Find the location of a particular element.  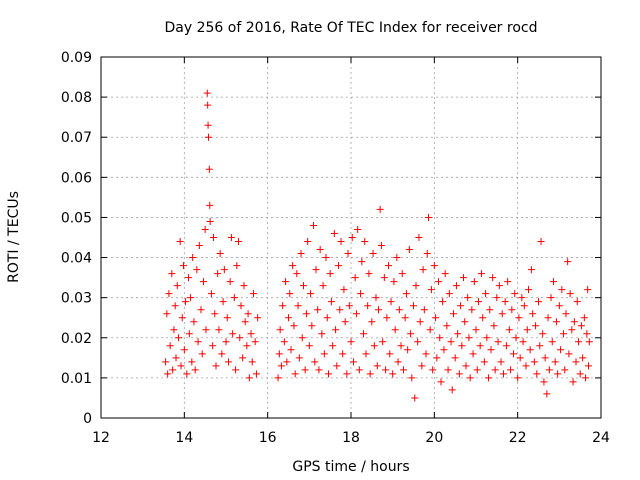

x-tick-label: 12 is located at coordinates (101, 438).